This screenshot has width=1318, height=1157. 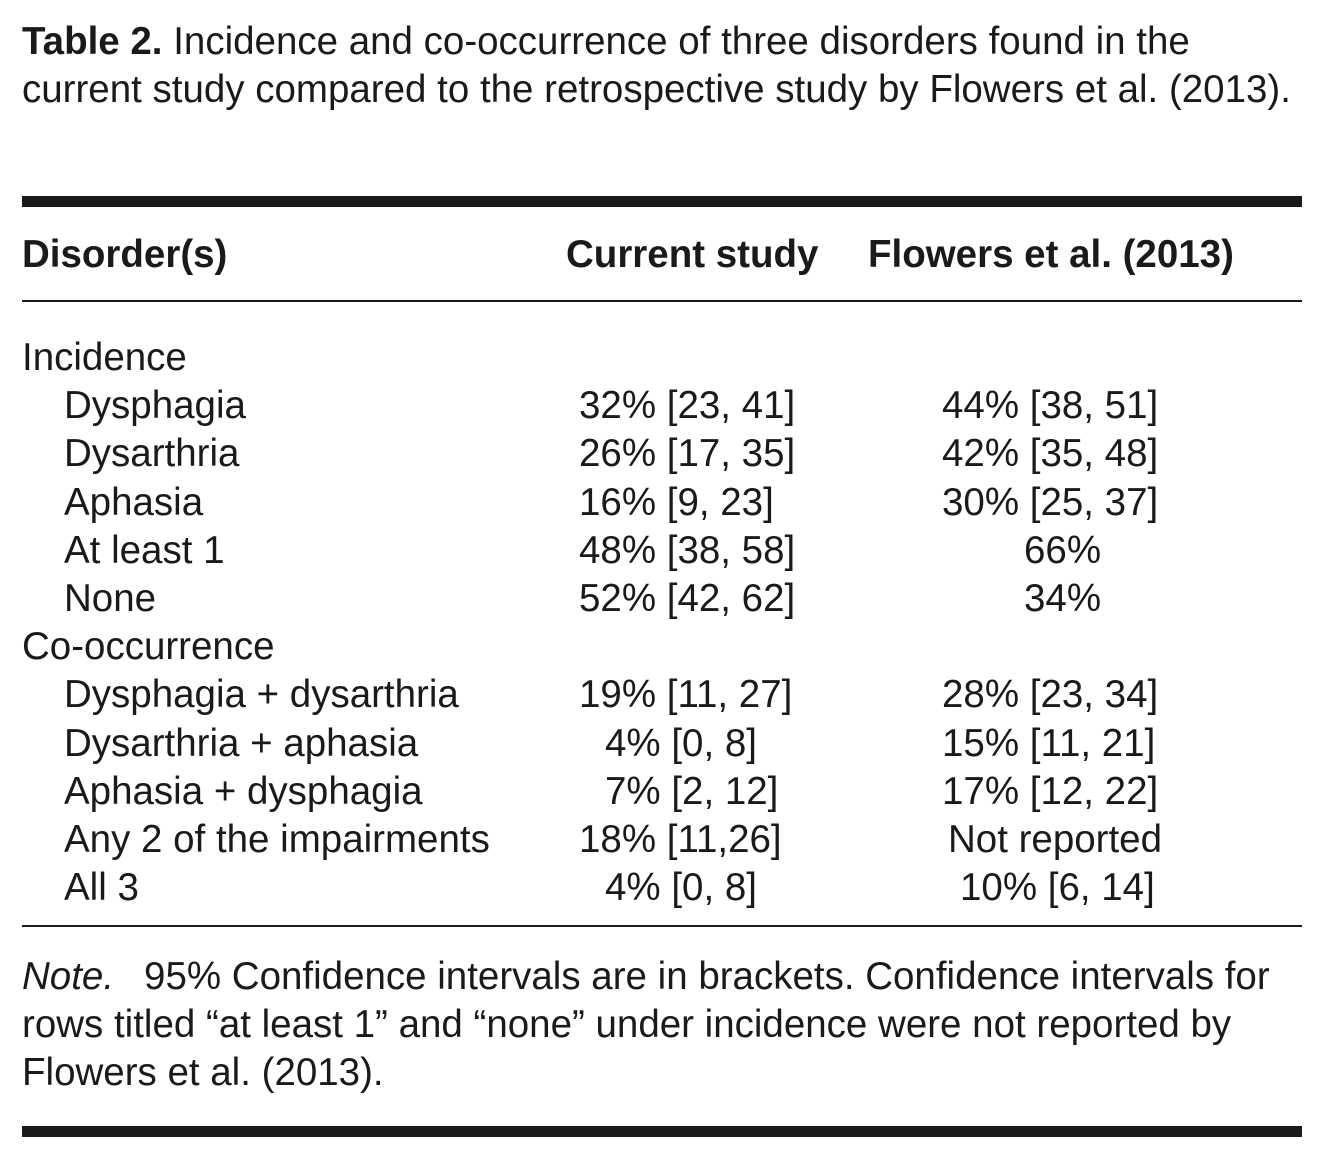 I want to click on row-label: Any 2 of the impairments, so click(x=277, y=839).